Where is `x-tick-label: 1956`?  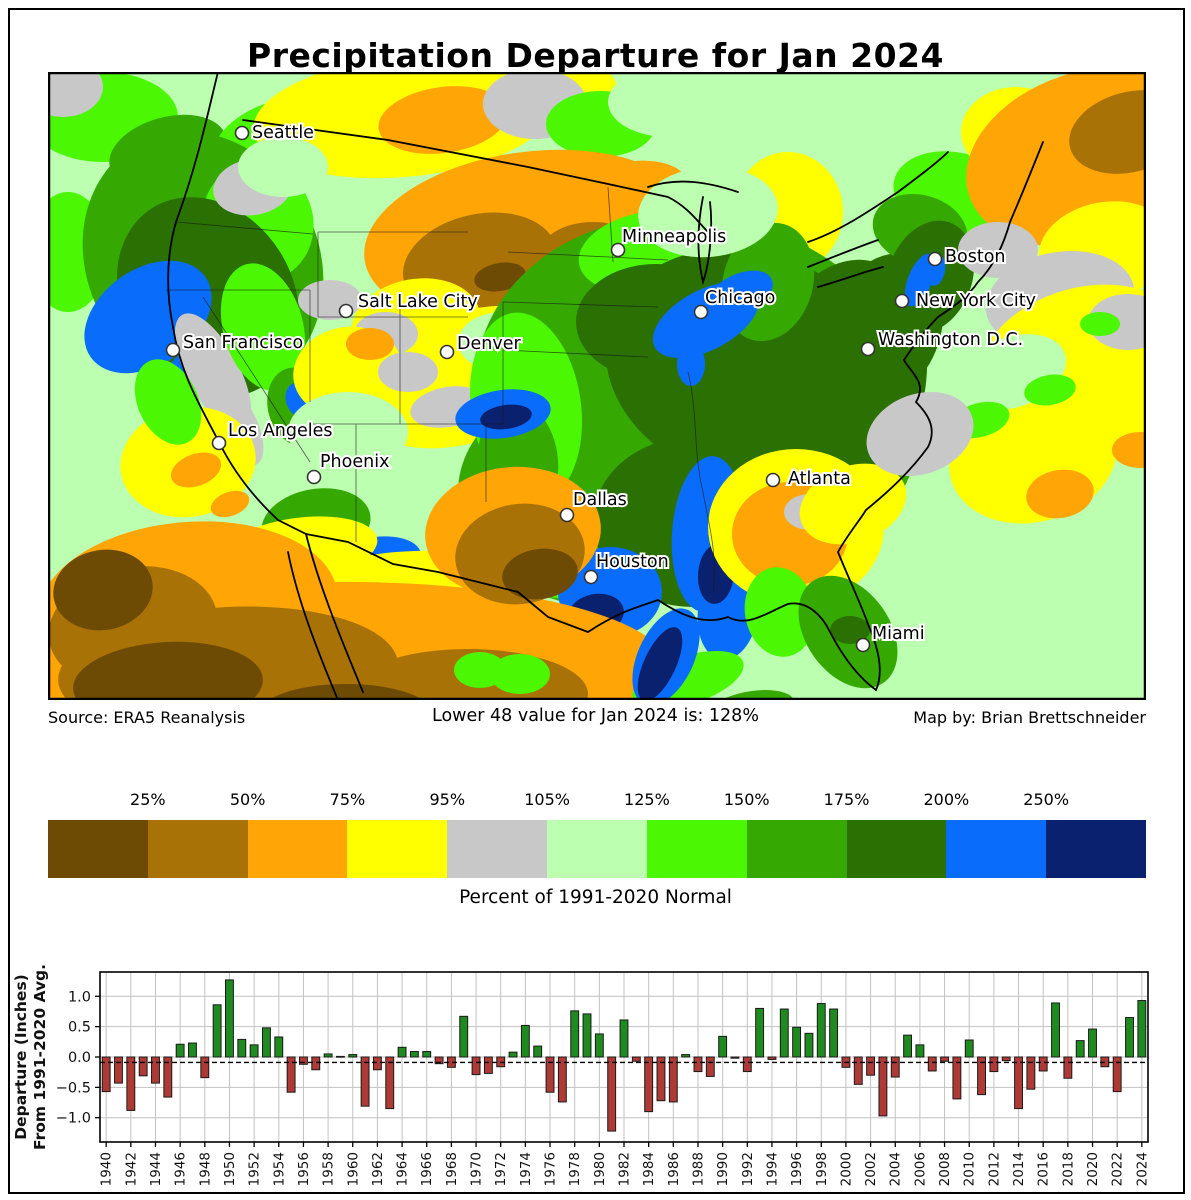 x-tick-label: 1956 is located at coordinates (304, 1169).